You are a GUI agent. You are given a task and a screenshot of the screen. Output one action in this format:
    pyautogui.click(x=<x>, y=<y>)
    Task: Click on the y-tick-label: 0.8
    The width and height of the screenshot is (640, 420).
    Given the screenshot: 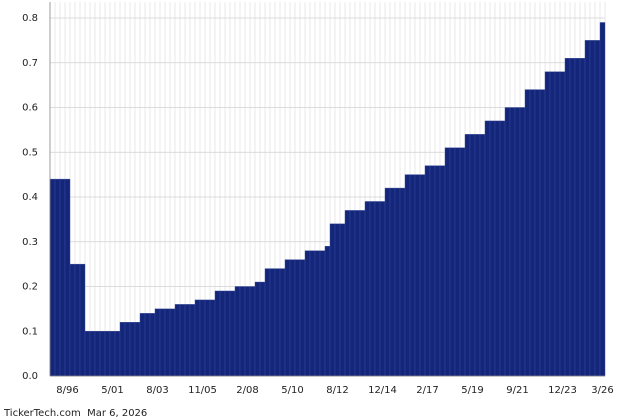 What is the action you would take?
    pyautogui.click(x=30, y=18)
    